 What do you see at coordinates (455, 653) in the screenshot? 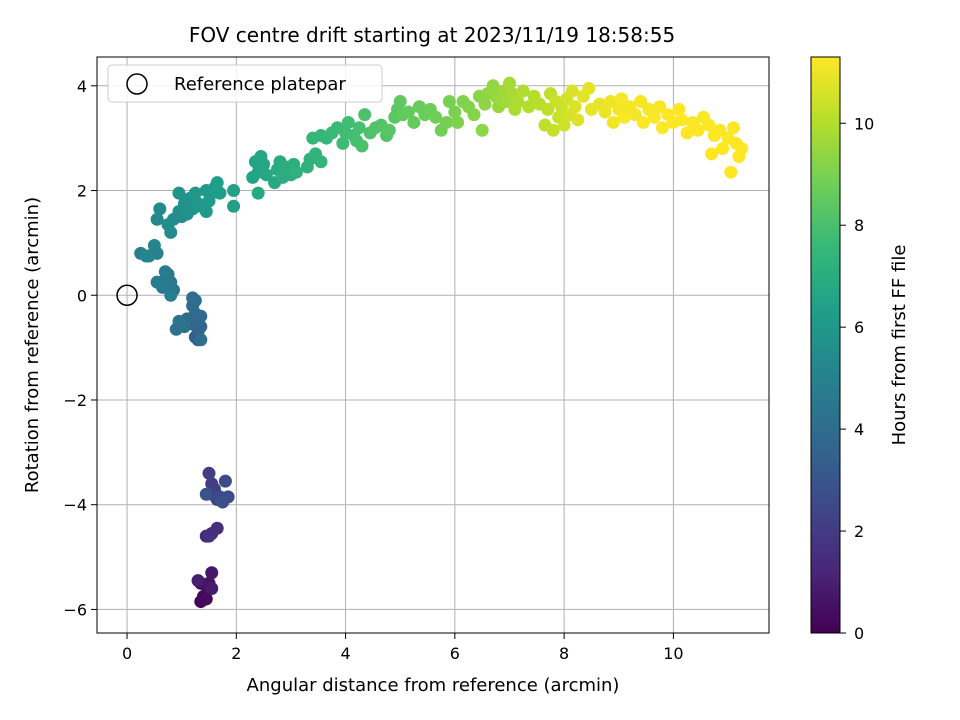
I see `x-tick-label: 6` at bounding box center [455, 653].